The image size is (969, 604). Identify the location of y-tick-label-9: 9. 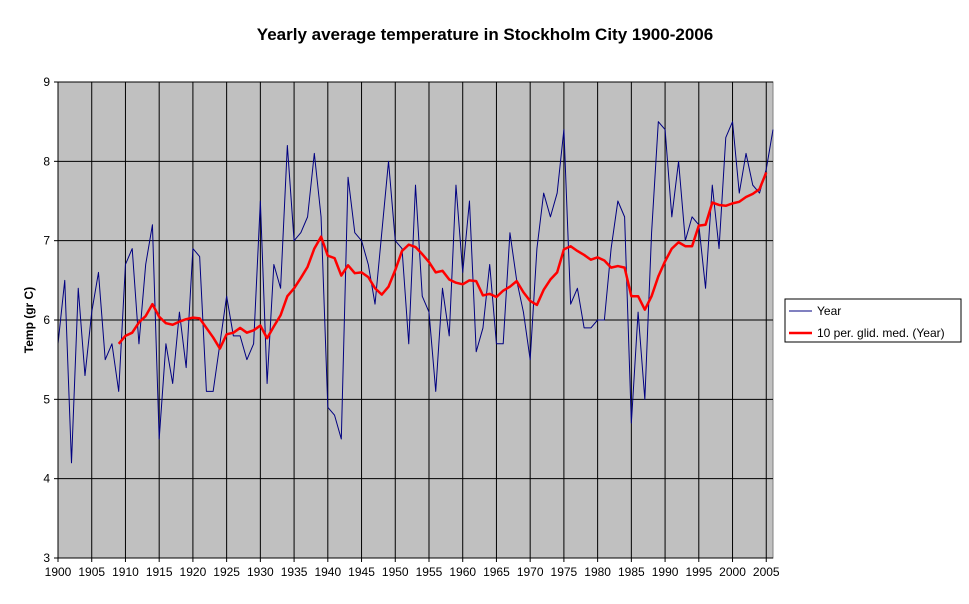
(46, 82).